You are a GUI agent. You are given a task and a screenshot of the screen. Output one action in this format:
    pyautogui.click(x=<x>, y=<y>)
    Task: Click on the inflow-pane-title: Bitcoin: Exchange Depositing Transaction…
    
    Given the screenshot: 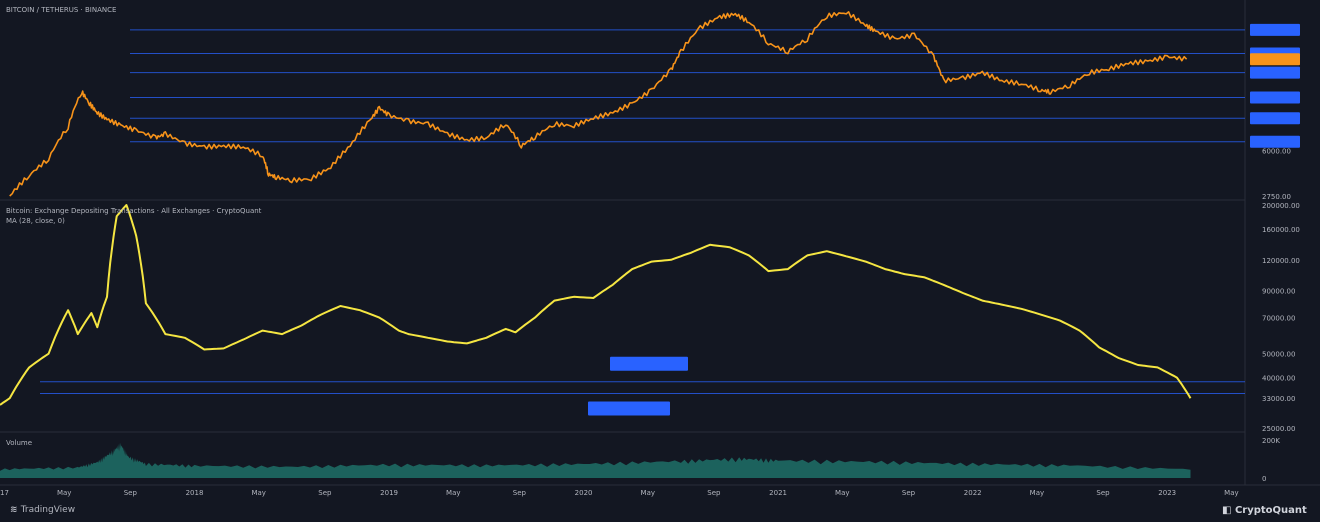 What is the action you would take?
    pyautogui.click(x=134, y=211)
    